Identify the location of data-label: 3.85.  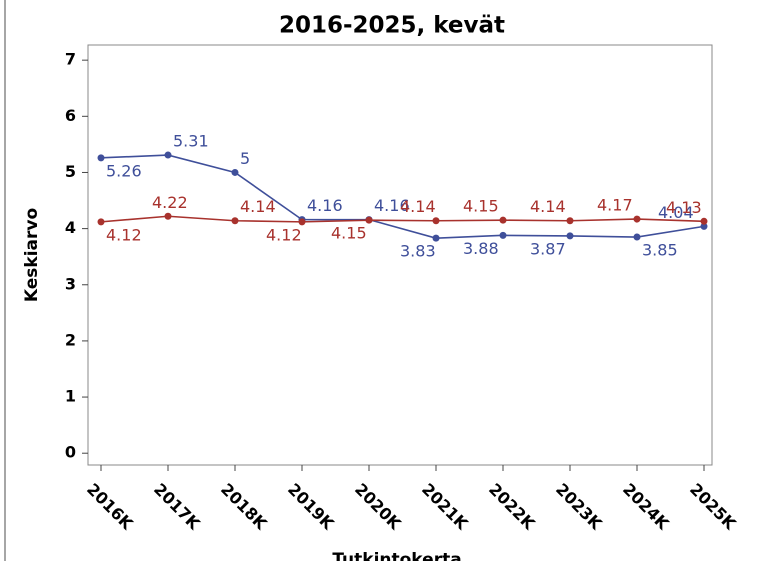
(660, 250).